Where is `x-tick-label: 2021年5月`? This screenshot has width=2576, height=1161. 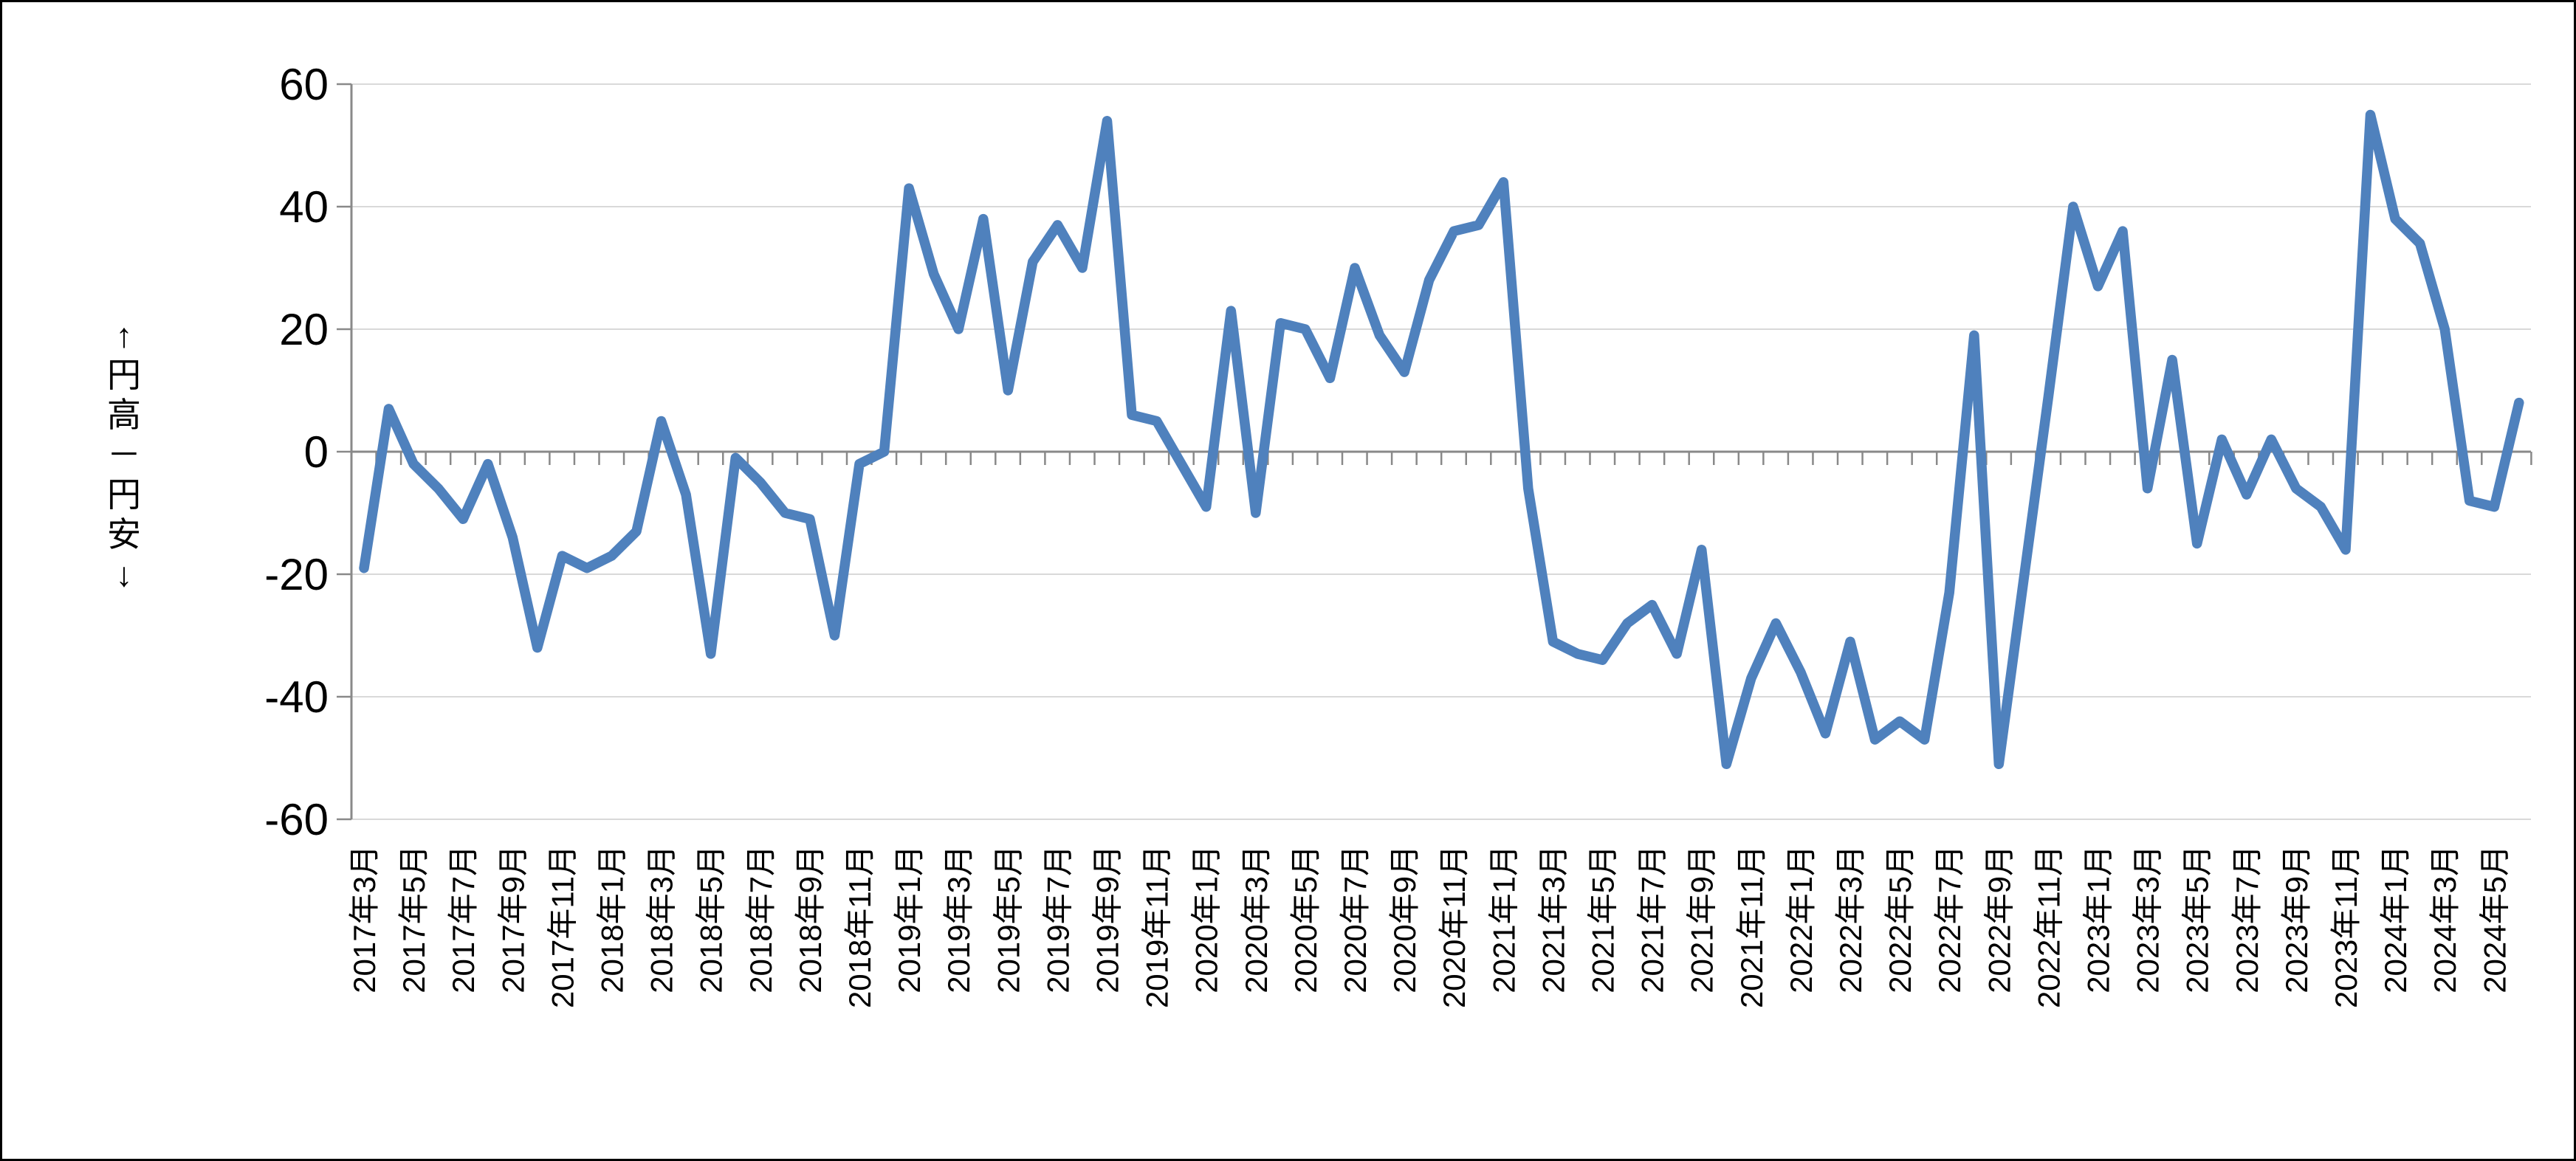 x-tick-label: 2021年5月 is located at coordinates (1603, 919).